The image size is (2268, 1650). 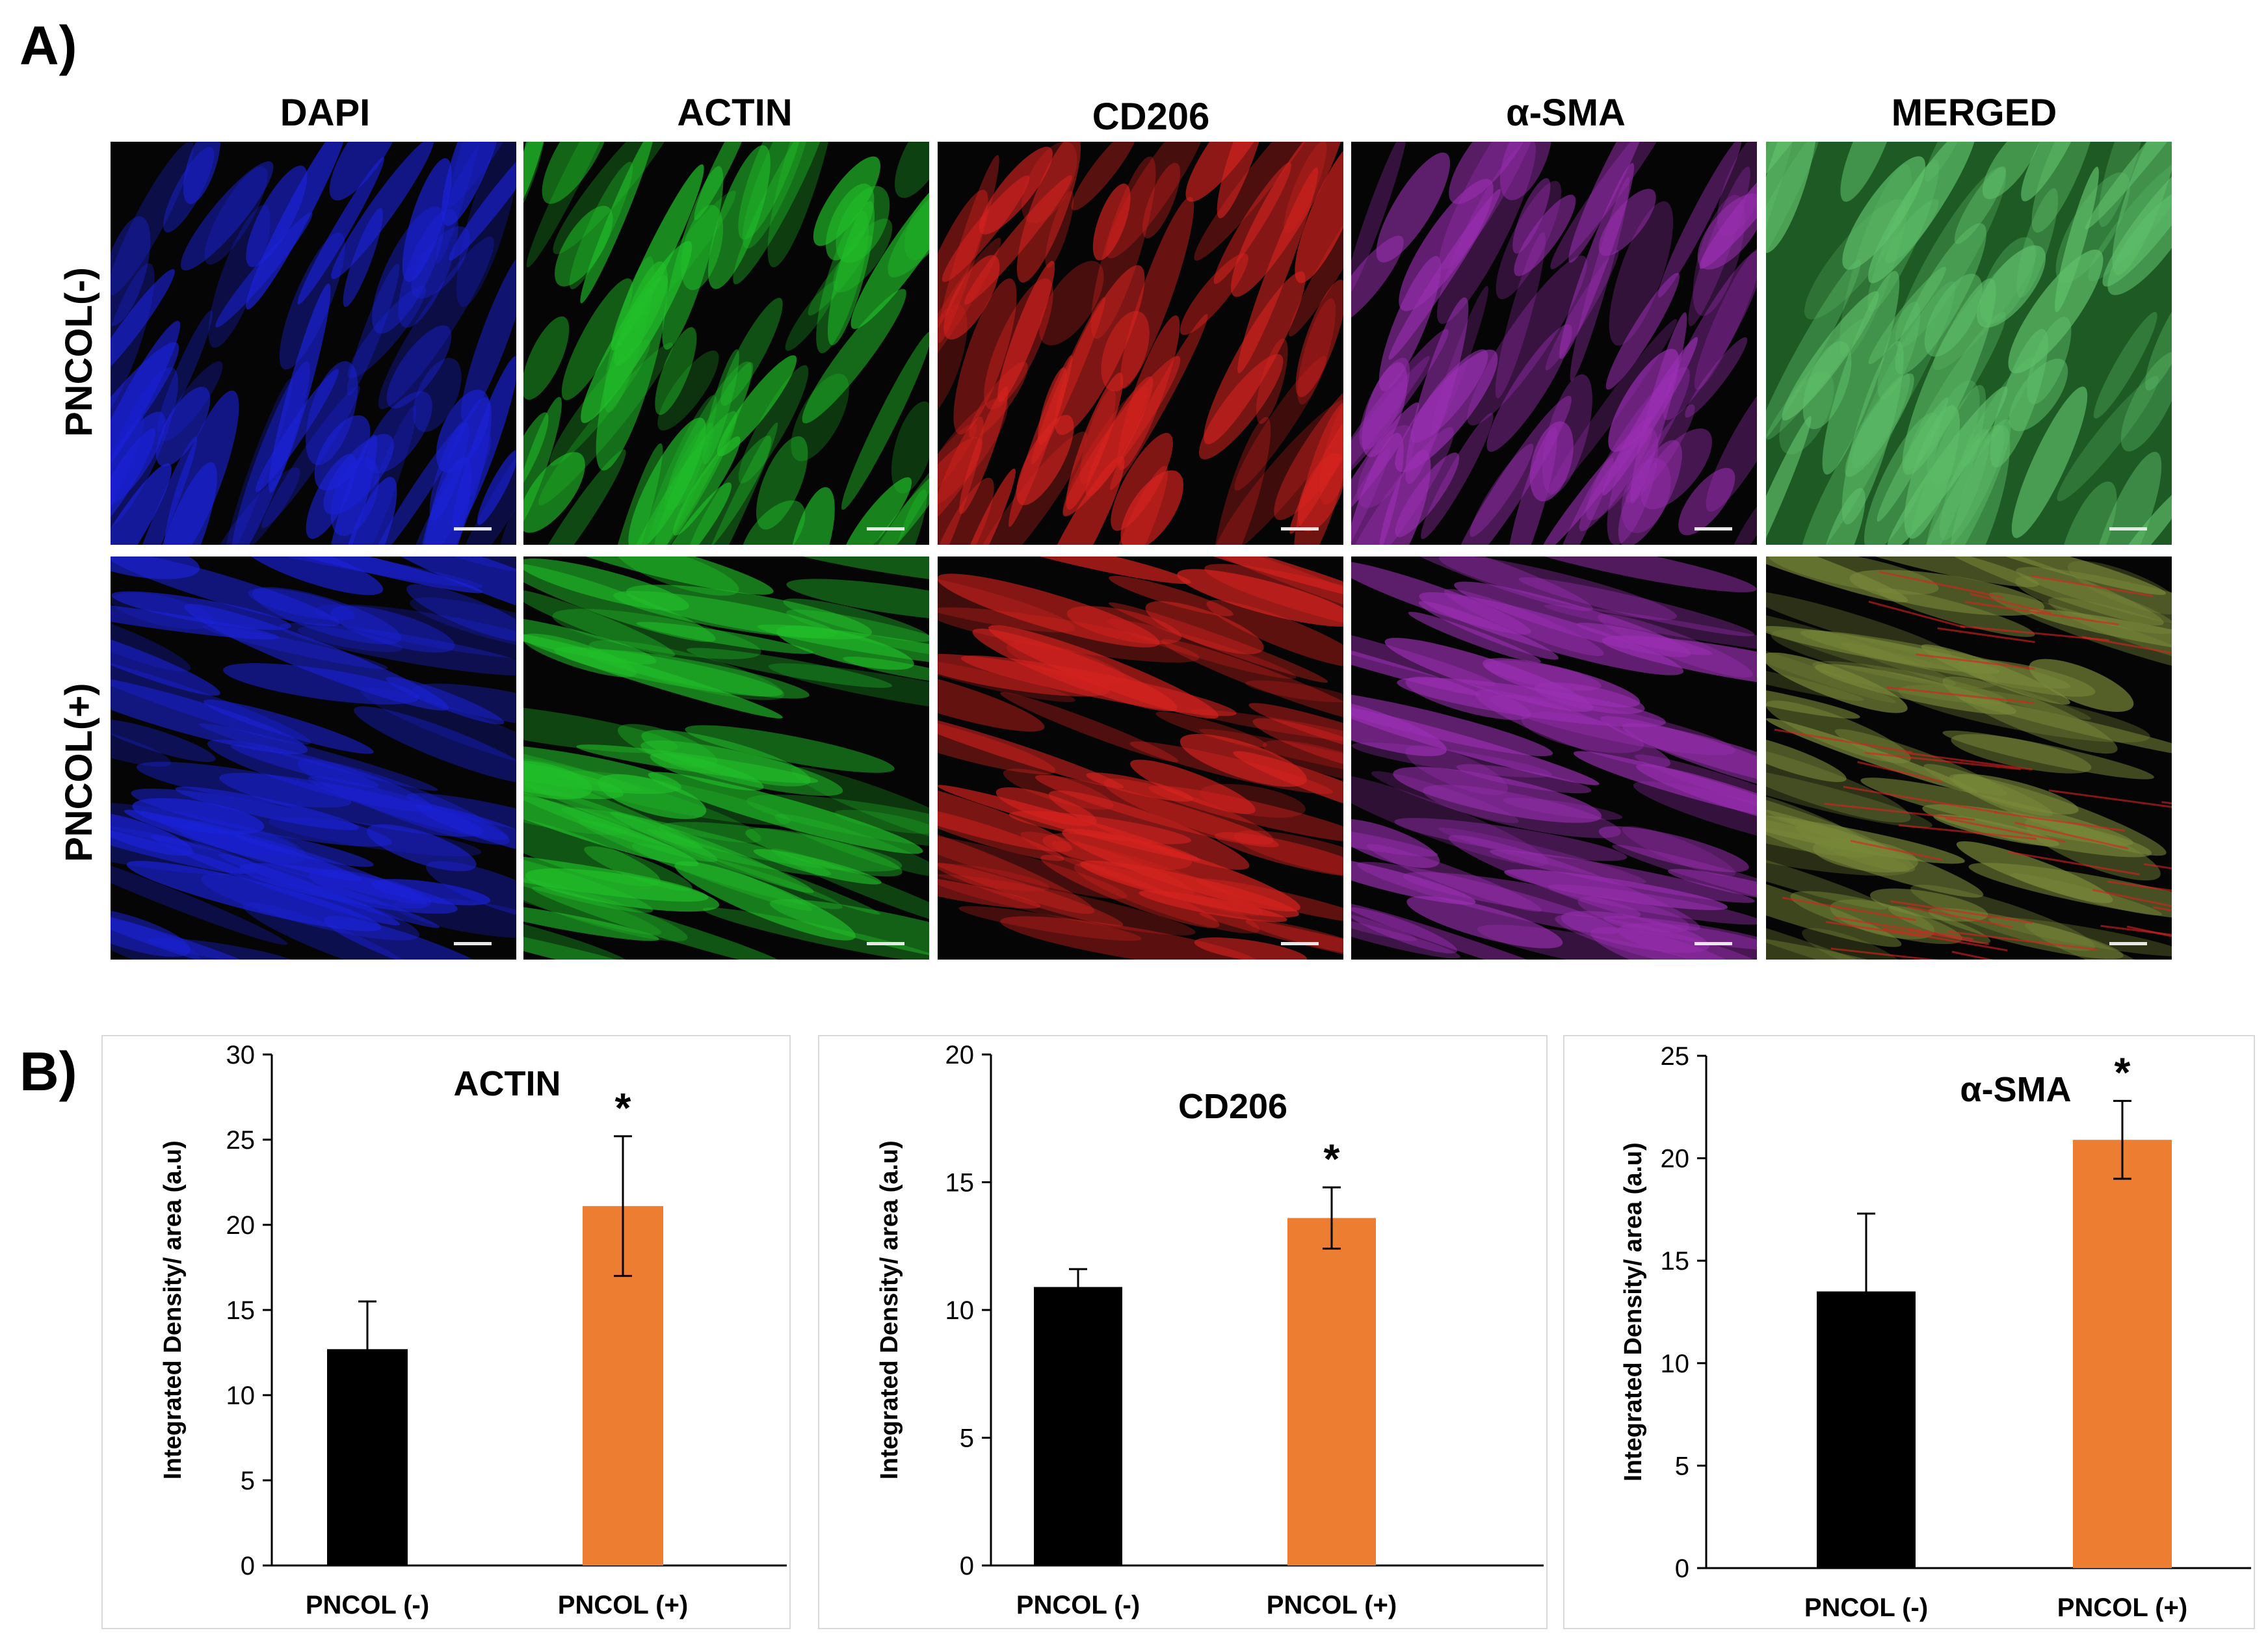 What do you see at coordinates (446, 1332) in the screenshot?
I see `chart-box-actin` at bounding box center [446, 1332].